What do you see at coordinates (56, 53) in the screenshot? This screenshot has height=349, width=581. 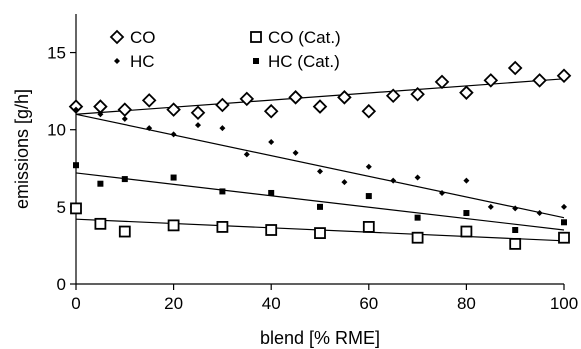 I see `y-tick-label: 15` at bounding box center [56, 53].